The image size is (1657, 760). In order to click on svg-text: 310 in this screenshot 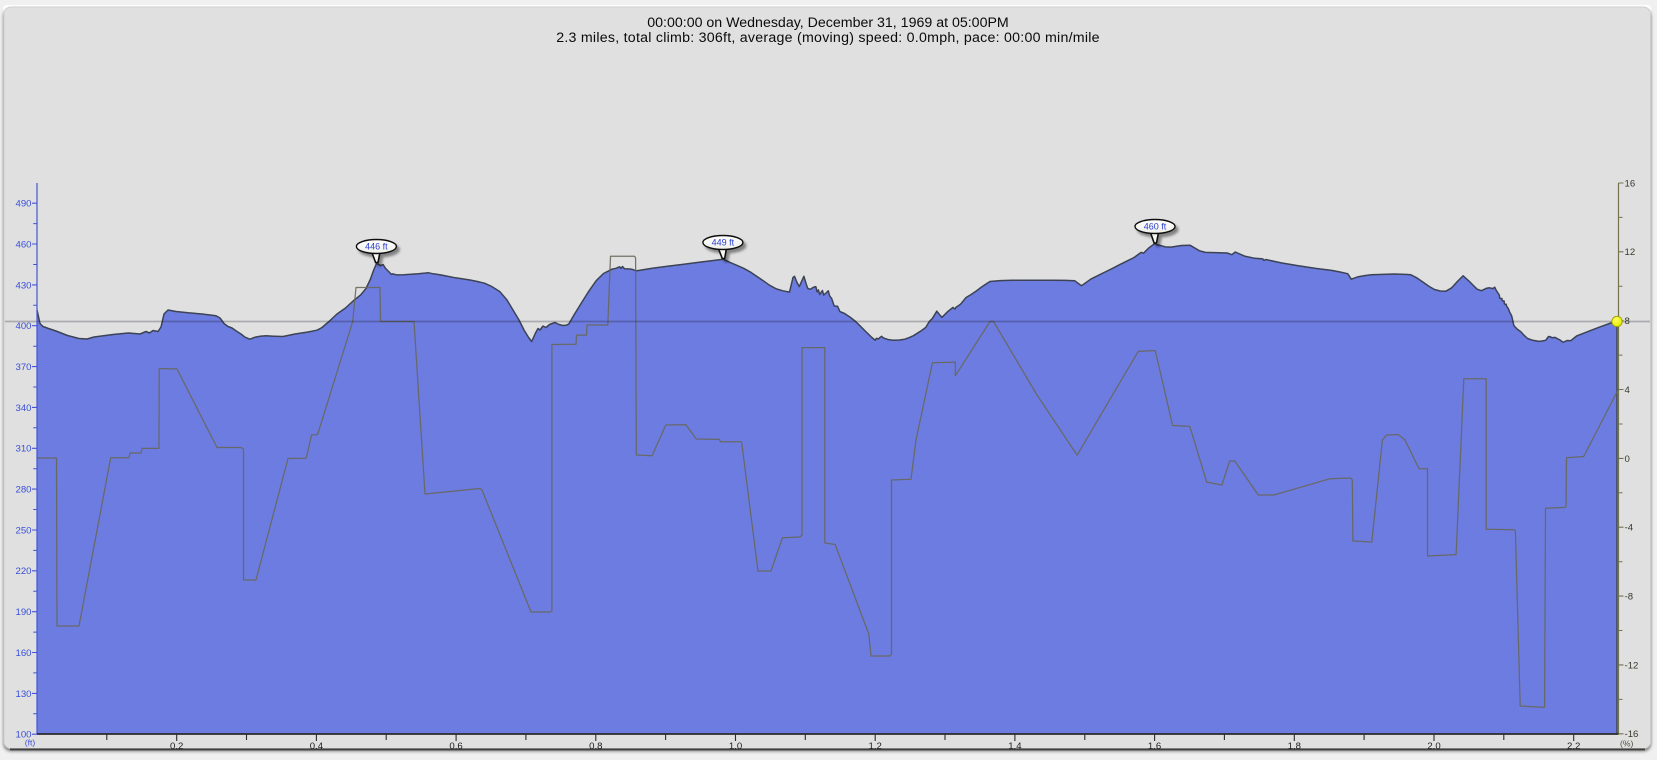, I will do `click(23, 449)`.